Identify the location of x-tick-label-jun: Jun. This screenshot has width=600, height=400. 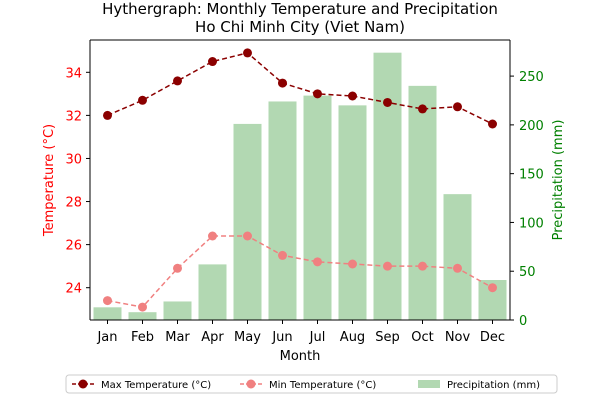
(281, 337).